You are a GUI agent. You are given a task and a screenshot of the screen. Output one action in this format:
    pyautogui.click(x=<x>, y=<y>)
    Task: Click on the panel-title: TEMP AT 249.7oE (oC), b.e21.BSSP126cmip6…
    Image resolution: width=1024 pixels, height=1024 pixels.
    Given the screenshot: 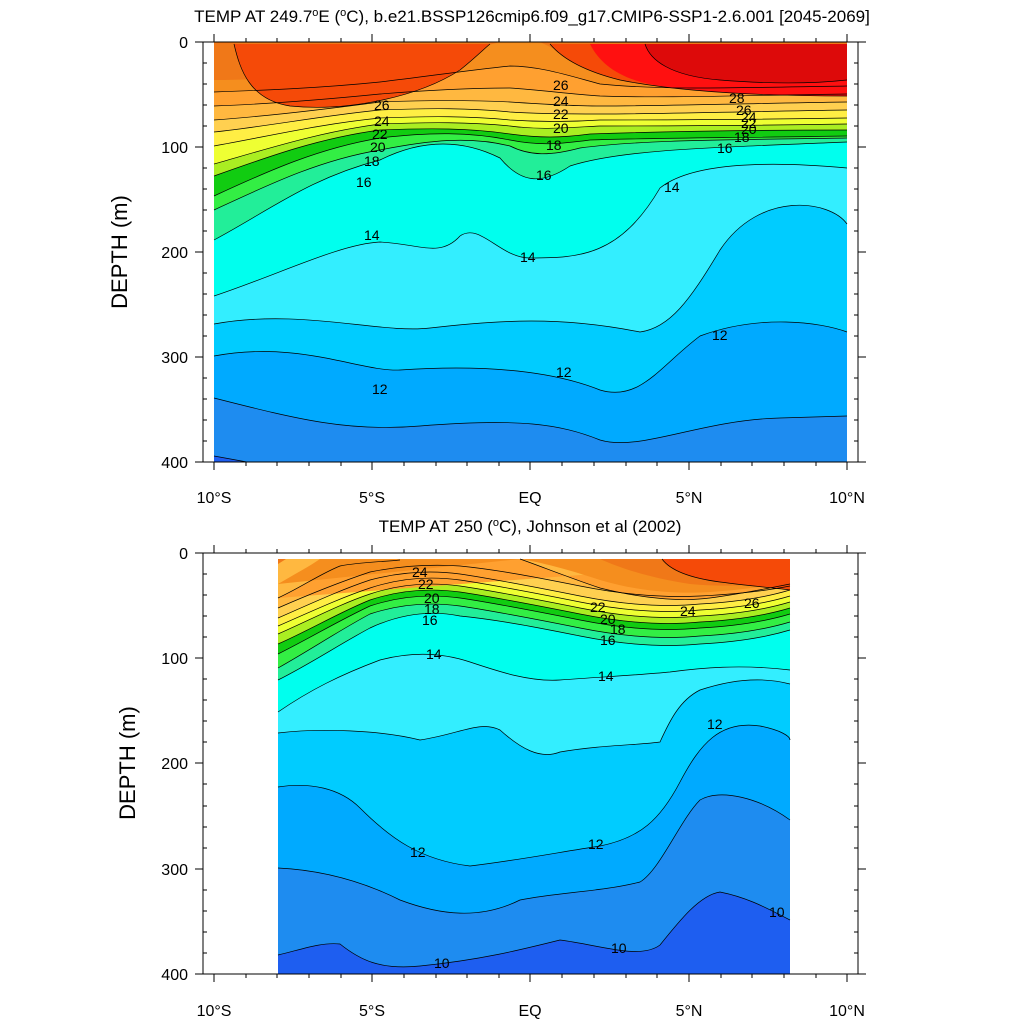 What is the action you would take?
    pyautogui.click(x=532, y=16)
    